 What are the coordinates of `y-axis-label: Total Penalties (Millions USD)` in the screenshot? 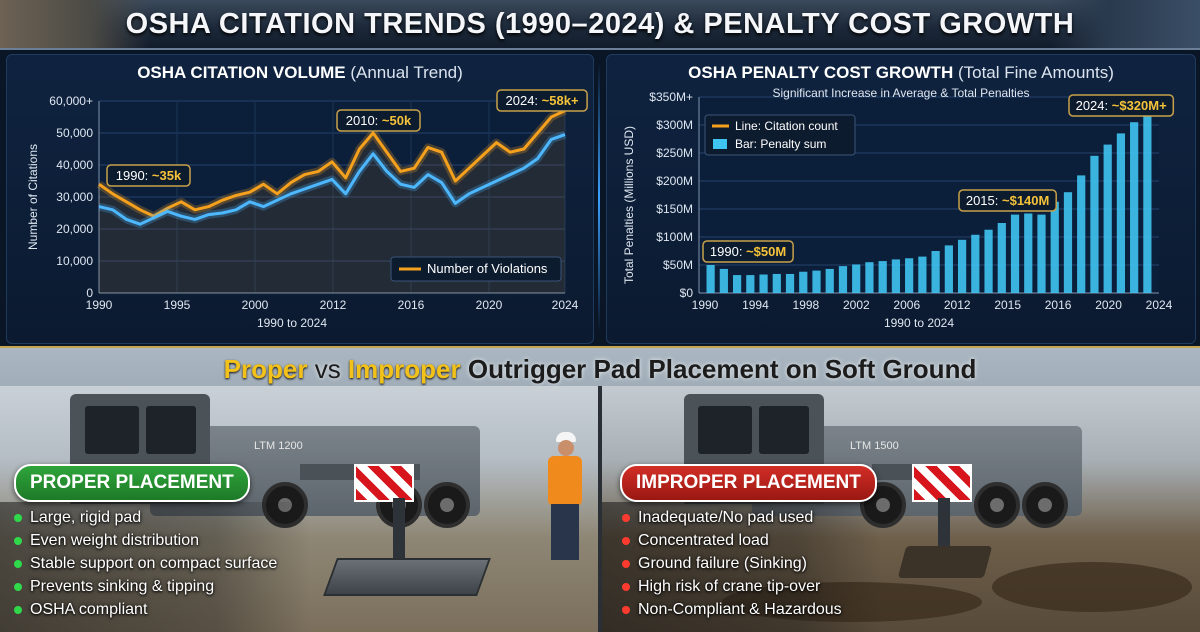 It's located at (629, 205).